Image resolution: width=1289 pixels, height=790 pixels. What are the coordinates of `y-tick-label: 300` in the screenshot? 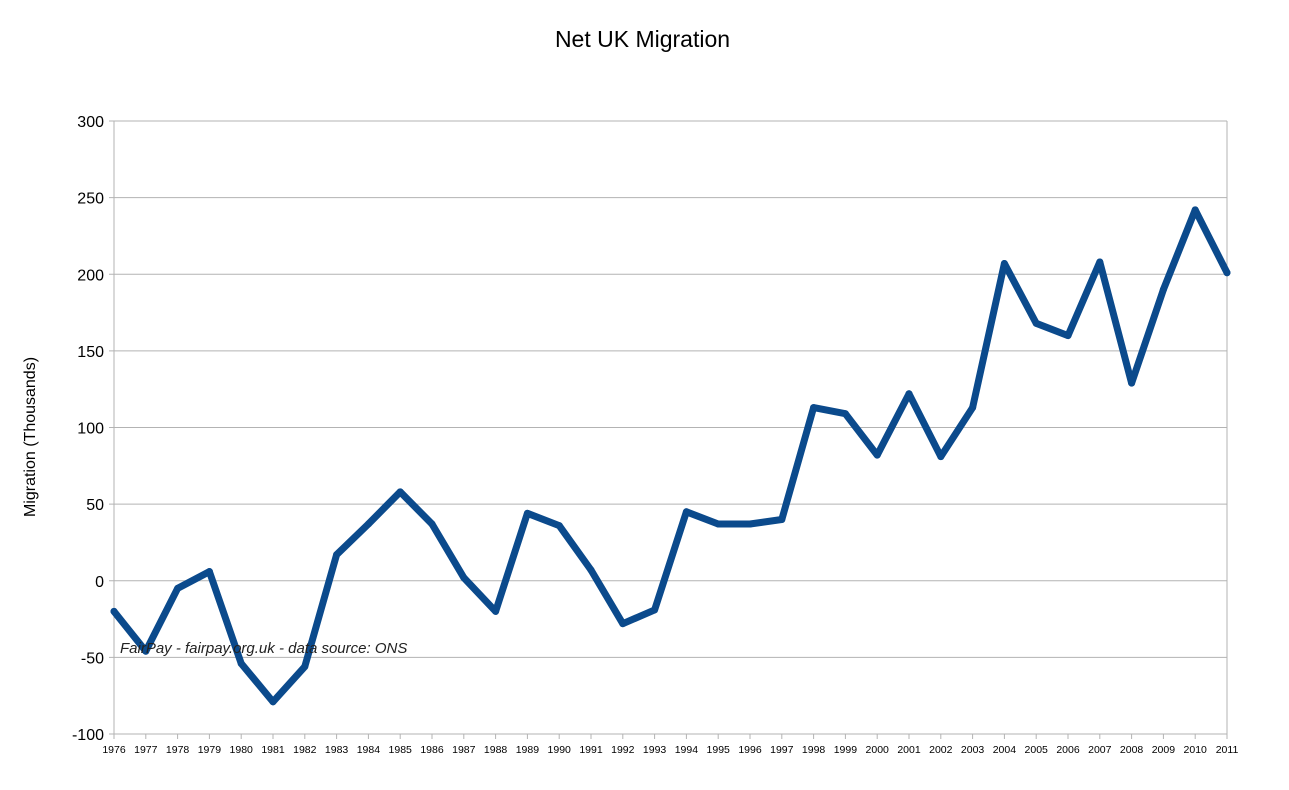 It's located at (90, 122).